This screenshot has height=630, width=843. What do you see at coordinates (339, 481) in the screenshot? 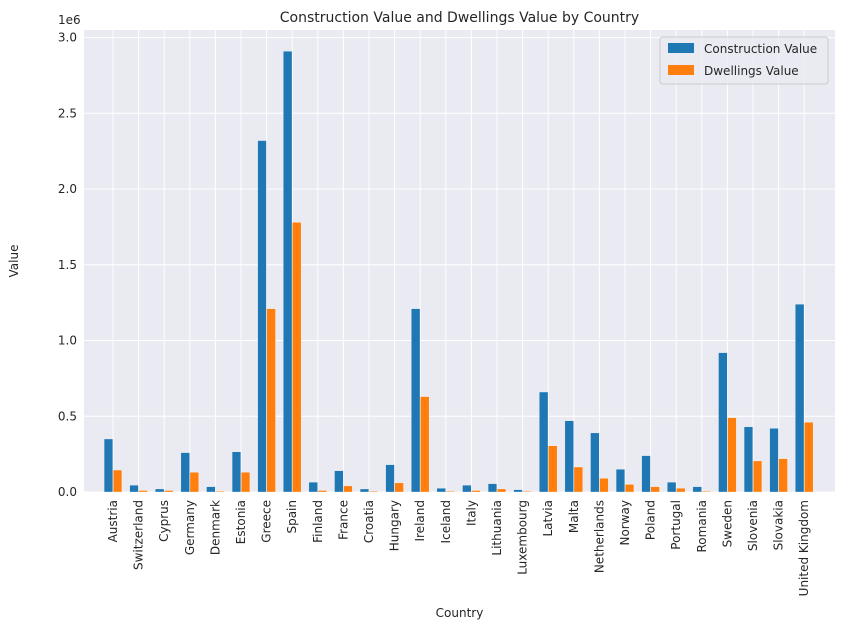
I see `bar-construction-value-france` at bounding box center [339, 481].